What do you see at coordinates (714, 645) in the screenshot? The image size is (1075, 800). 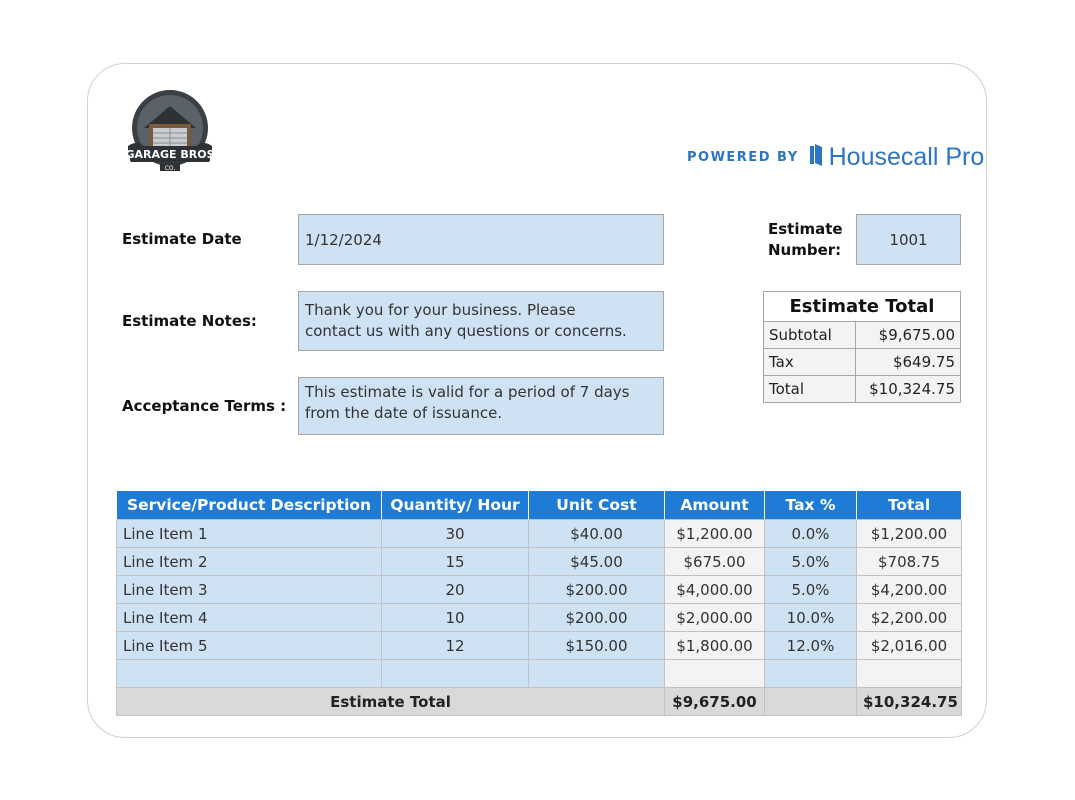 I see `cell-amount: $1,800.00` at bounding box center [714, 645].